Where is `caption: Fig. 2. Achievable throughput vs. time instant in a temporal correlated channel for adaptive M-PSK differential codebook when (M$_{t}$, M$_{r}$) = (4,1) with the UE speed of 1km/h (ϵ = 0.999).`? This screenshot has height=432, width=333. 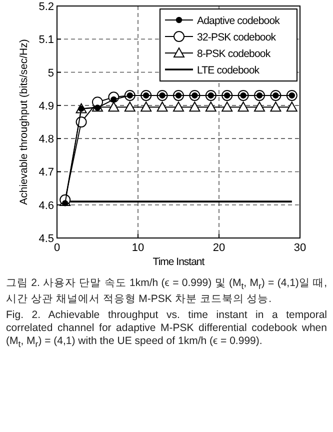 caption: Fig. 2. Achievable throughput vs. time instant in a temporal correlated channel for adaptive M-PSK differential codebook when (M$_{t}$, M$_{r}$) = (4,1) with the UE speed of 1km/h (ϵ = 0.999). is located at coordinates (166, 330).